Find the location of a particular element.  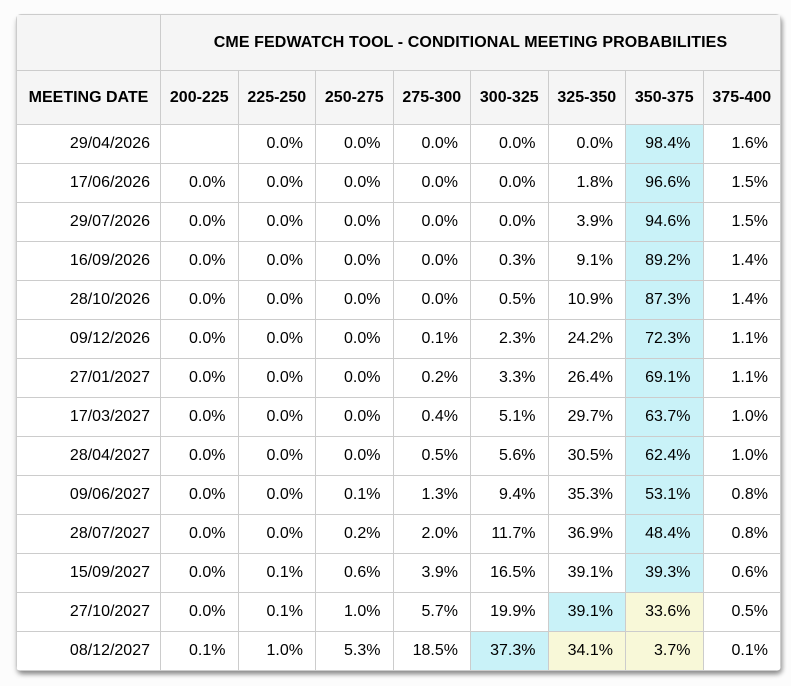

probability-cell: 0.4% is located at coordinates (431, 417).